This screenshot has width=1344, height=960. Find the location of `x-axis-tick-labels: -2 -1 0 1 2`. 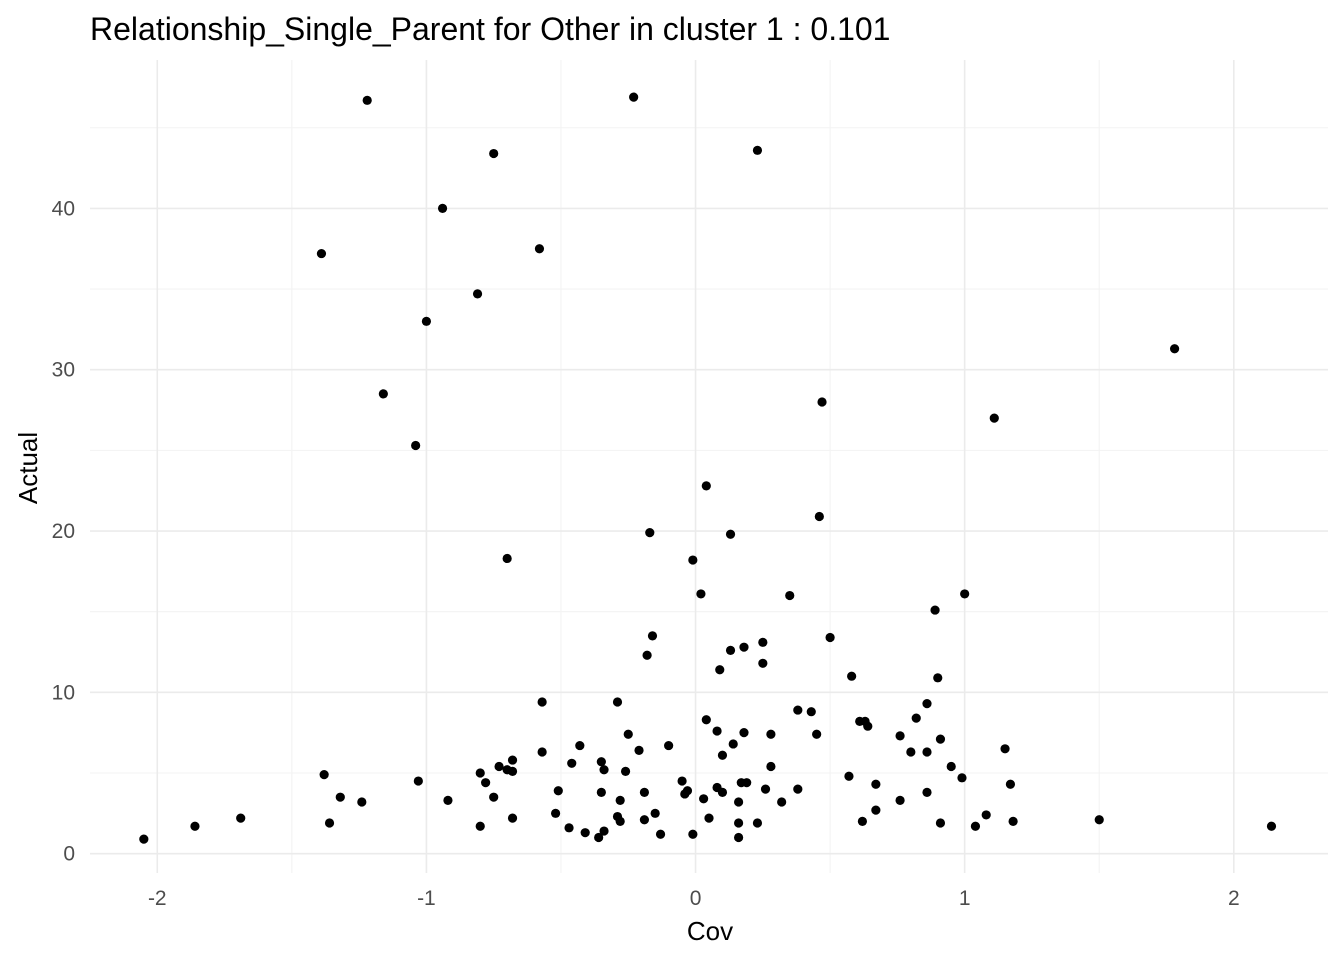

x-axis-tick-labels: -2 -1 0 1 2 is located at coordinates (694, 898).